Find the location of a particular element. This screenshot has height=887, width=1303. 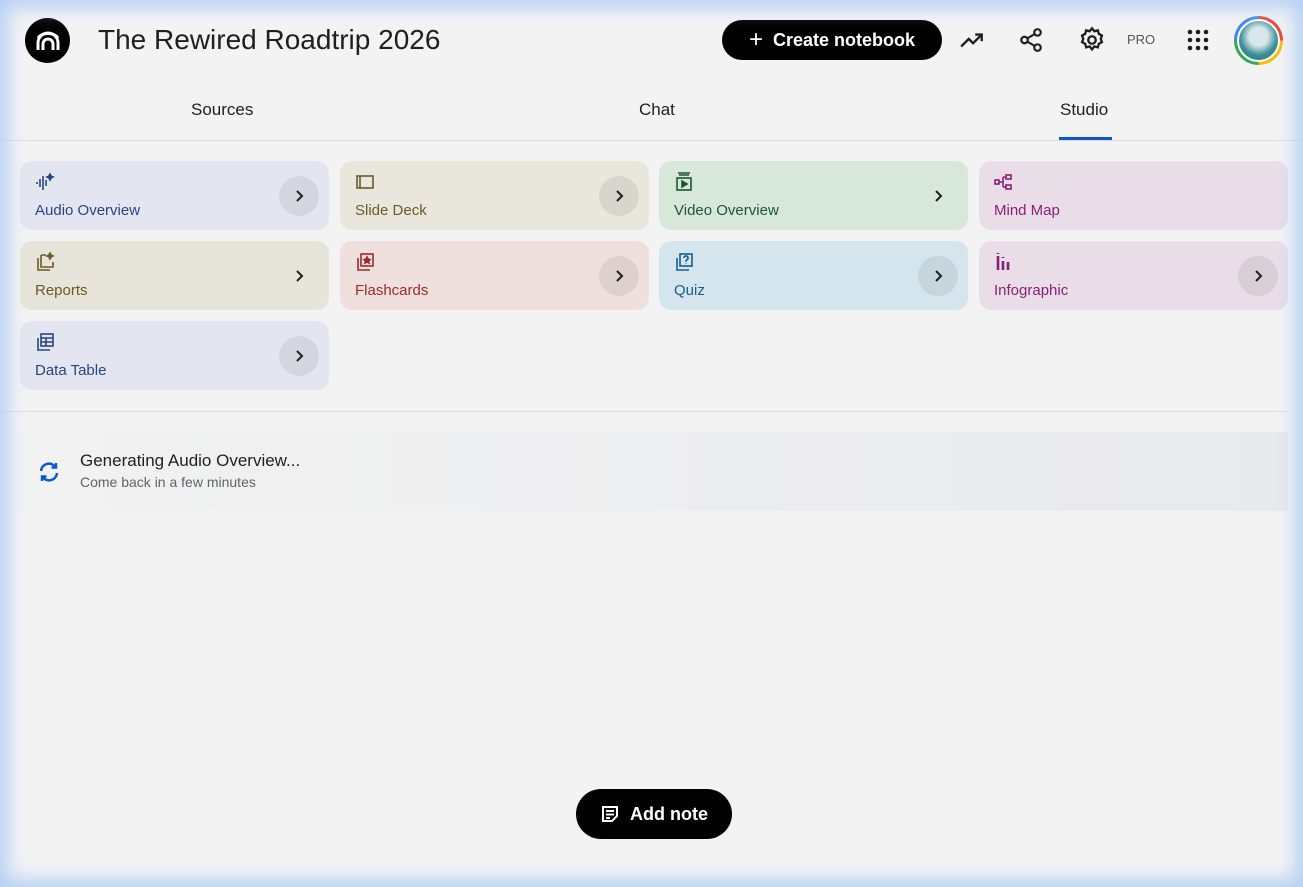

tab-bar: Sources Chat Studio is located at coordinates (651, 110).